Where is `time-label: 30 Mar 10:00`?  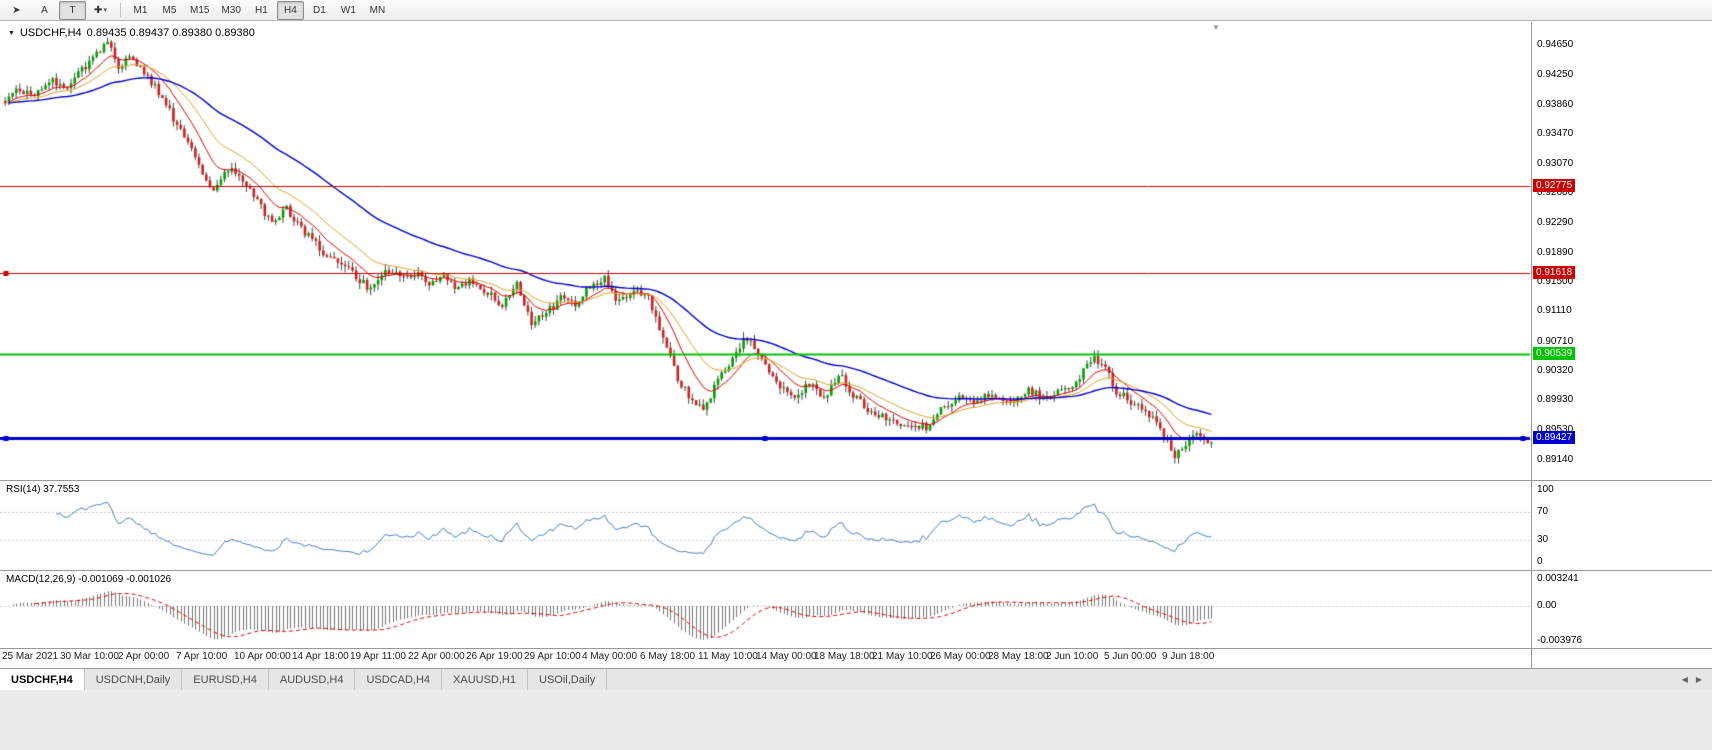 time-label: 30 Mar 10:00 is located at coordinates (89, 656).